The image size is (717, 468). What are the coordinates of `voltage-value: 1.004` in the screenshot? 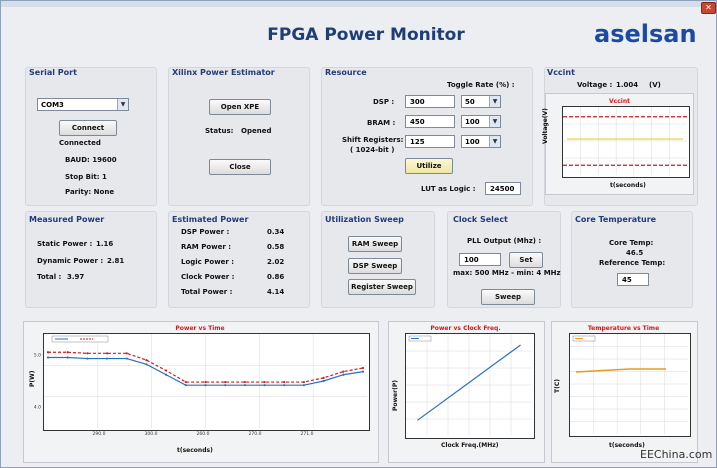 It's located at (627, 85).